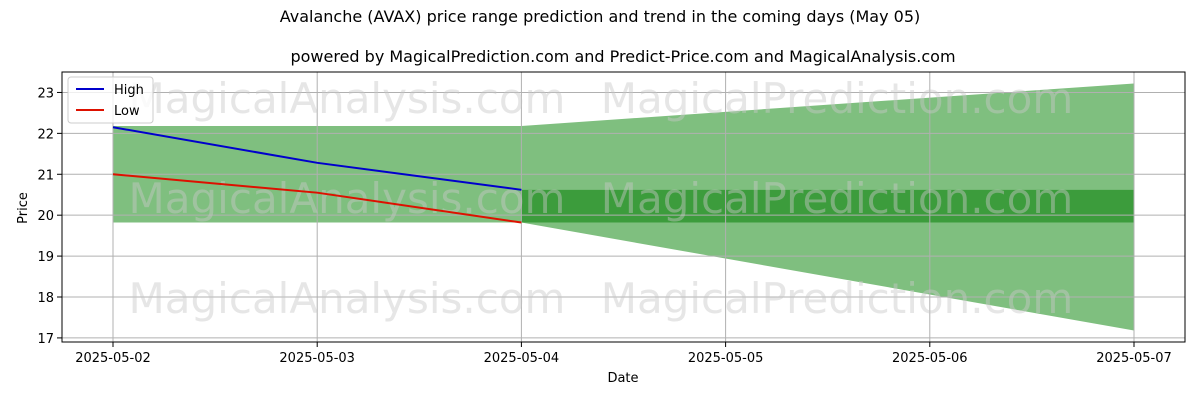 This screenshot has height=400, width=1200. I want to click on x-tick-label: 2025-05-07, so click(1134, 358).